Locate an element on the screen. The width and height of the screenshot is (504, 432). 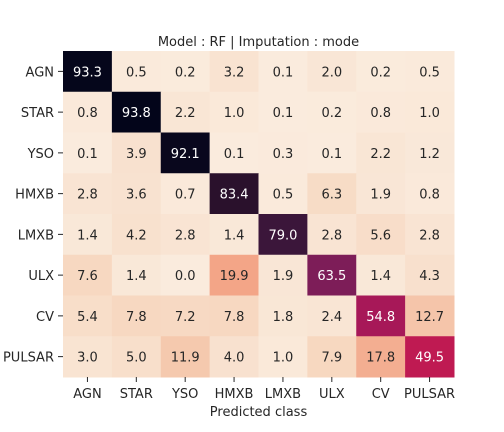
cell-value-label: 4.0 is located at coordinates (234, 358).